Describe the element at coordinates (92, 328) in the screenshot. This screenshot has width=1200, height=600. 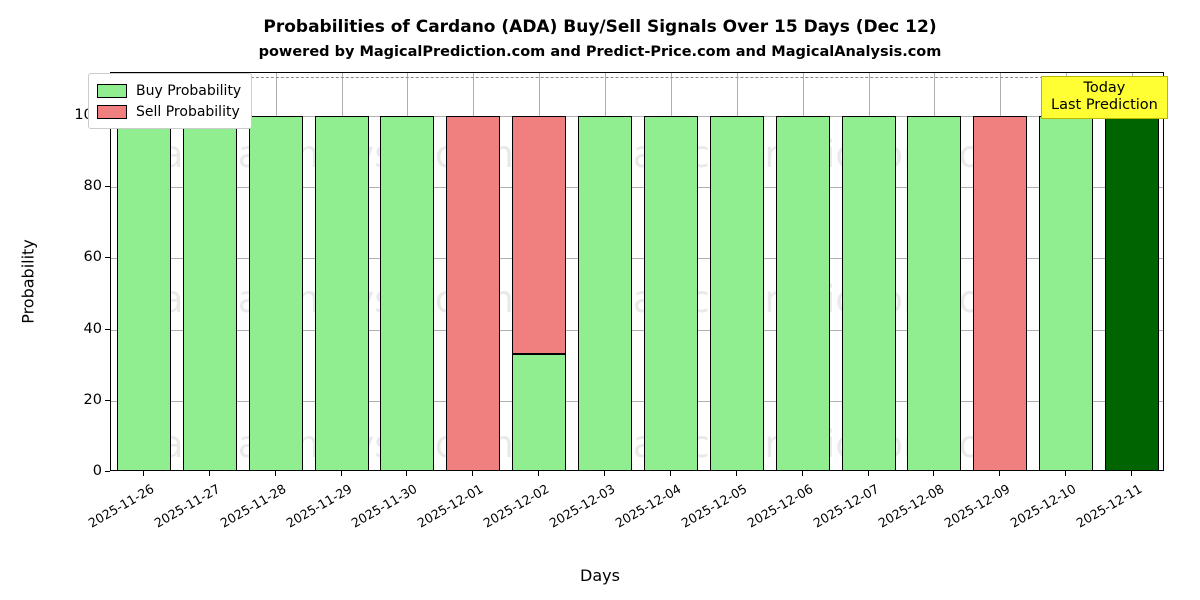
I see `y-axis-tick-label: 40` at that location.